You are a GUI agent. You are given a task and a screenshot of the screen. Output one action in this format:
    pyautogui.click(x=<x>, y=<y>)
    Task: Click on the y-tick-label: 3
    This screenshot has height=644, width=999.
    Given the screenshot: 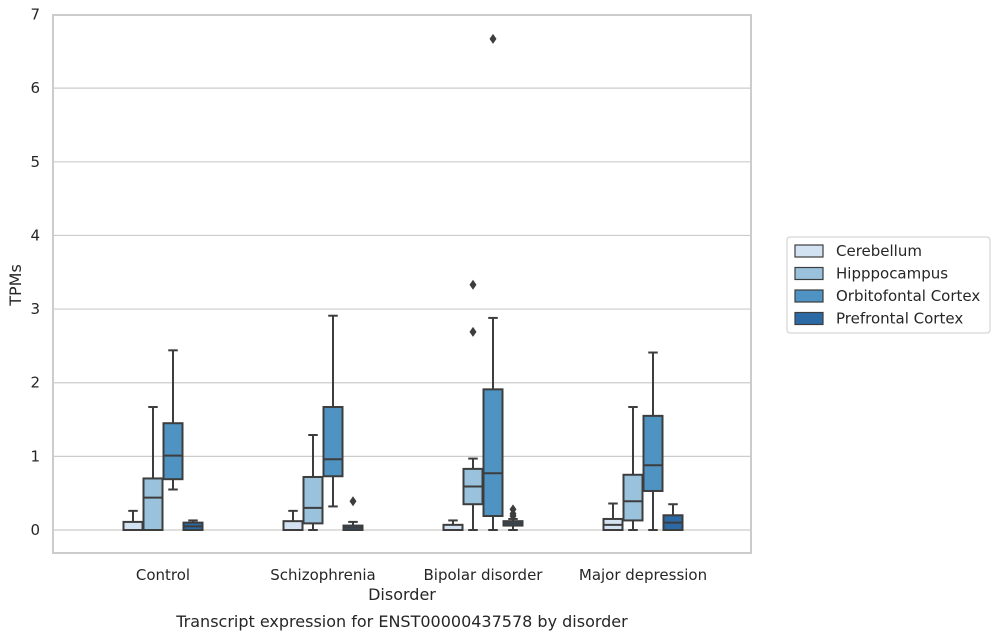 What is the action you would take?
    pyautogui.click(x=35, y=309)
    